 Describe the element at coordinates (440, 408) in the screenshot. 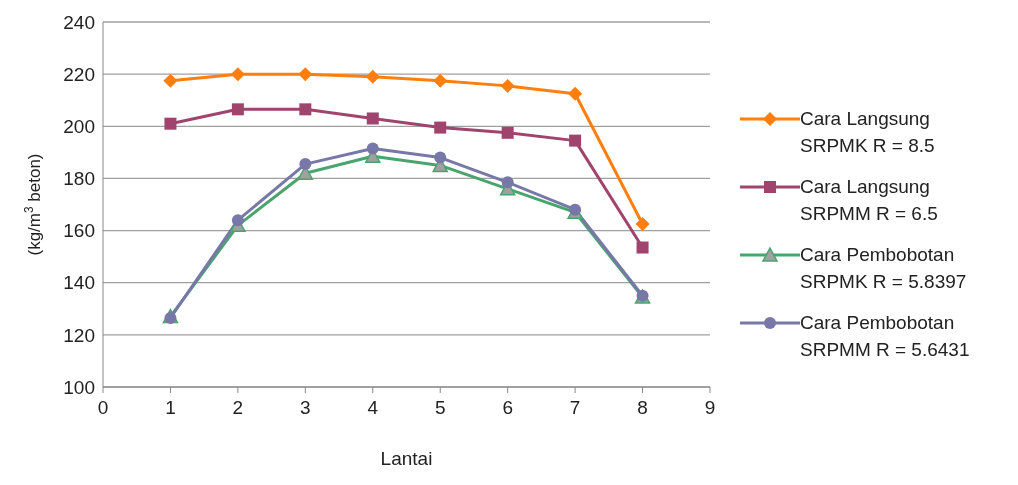

I see `x-tick-label: 5` at that location.